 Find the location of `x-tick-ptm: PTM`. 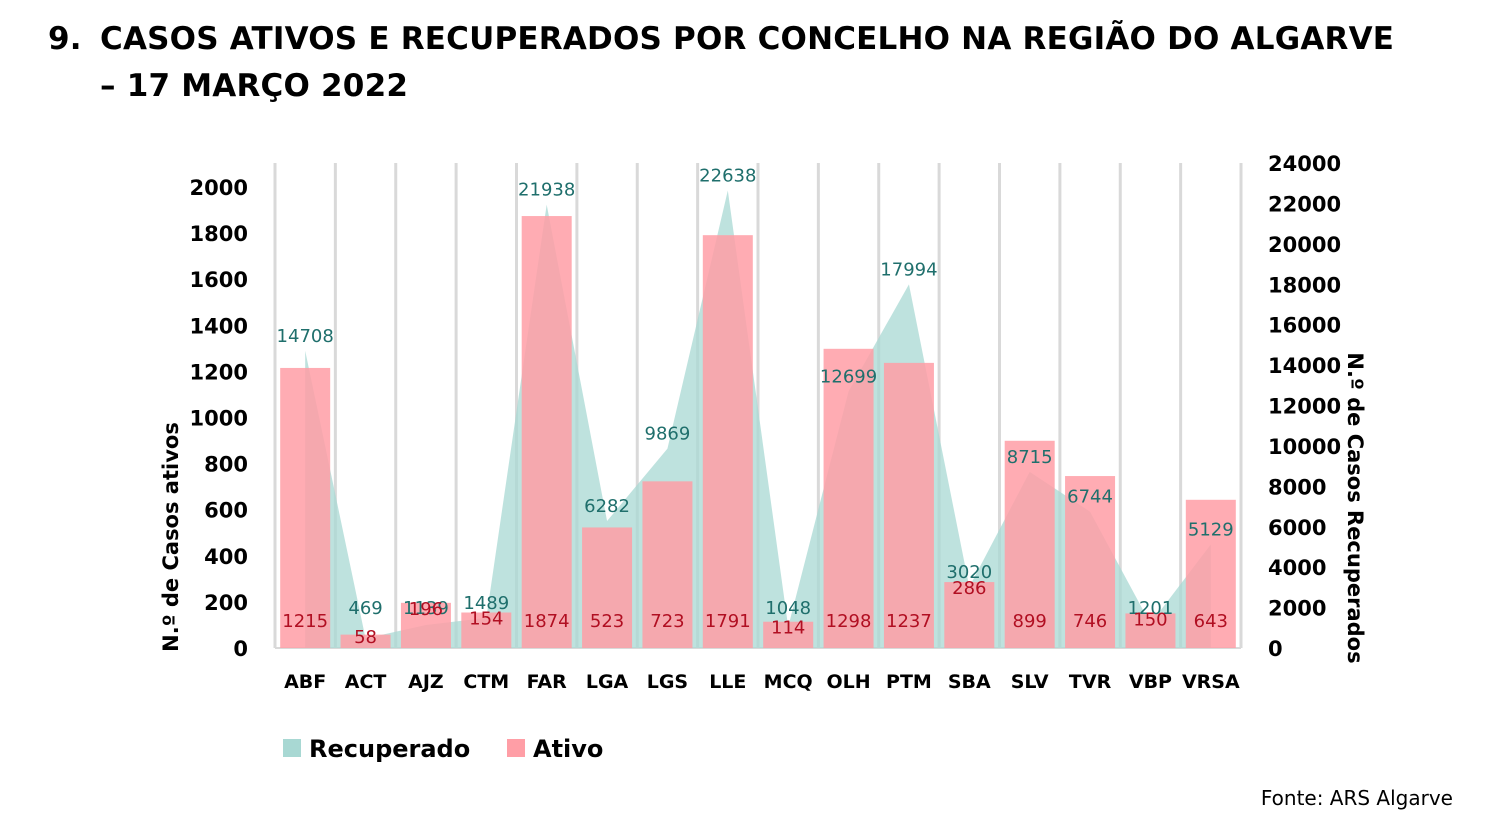

x-tick-ptm: PTM is located at coordinates (909, 682).